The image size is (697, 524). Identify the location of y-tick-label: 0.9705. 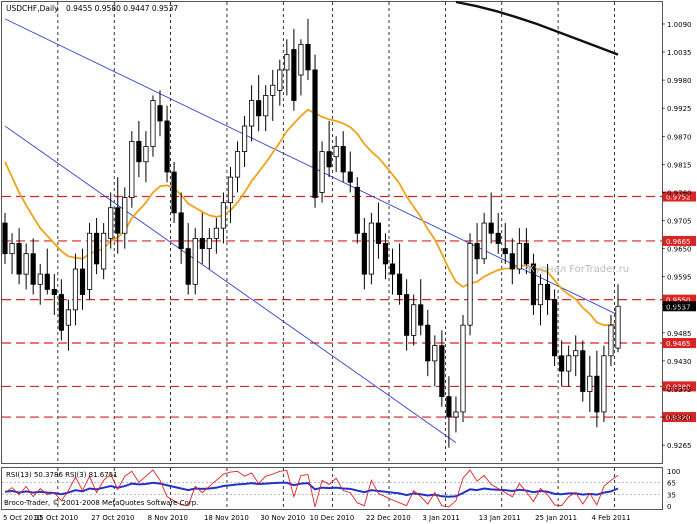
(679, 222).